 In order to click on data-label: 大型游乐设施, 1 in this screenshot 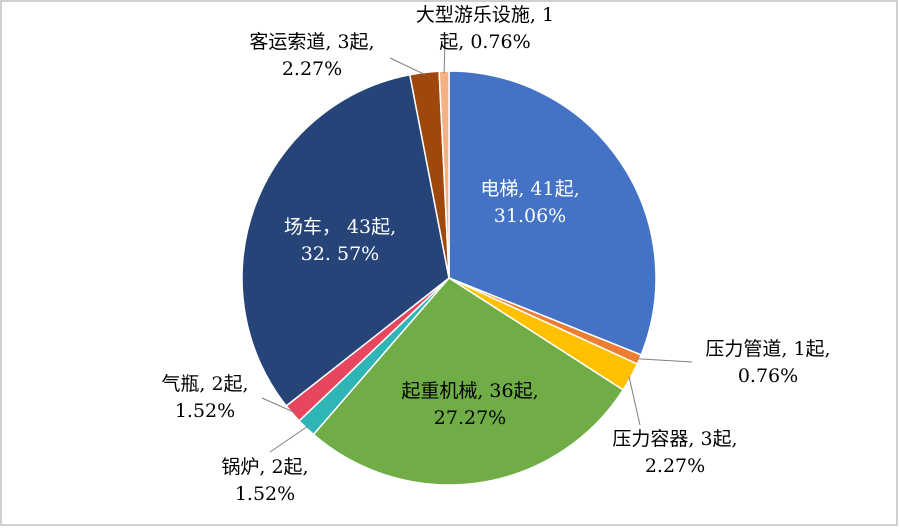, I will do `click(485, 15)`.